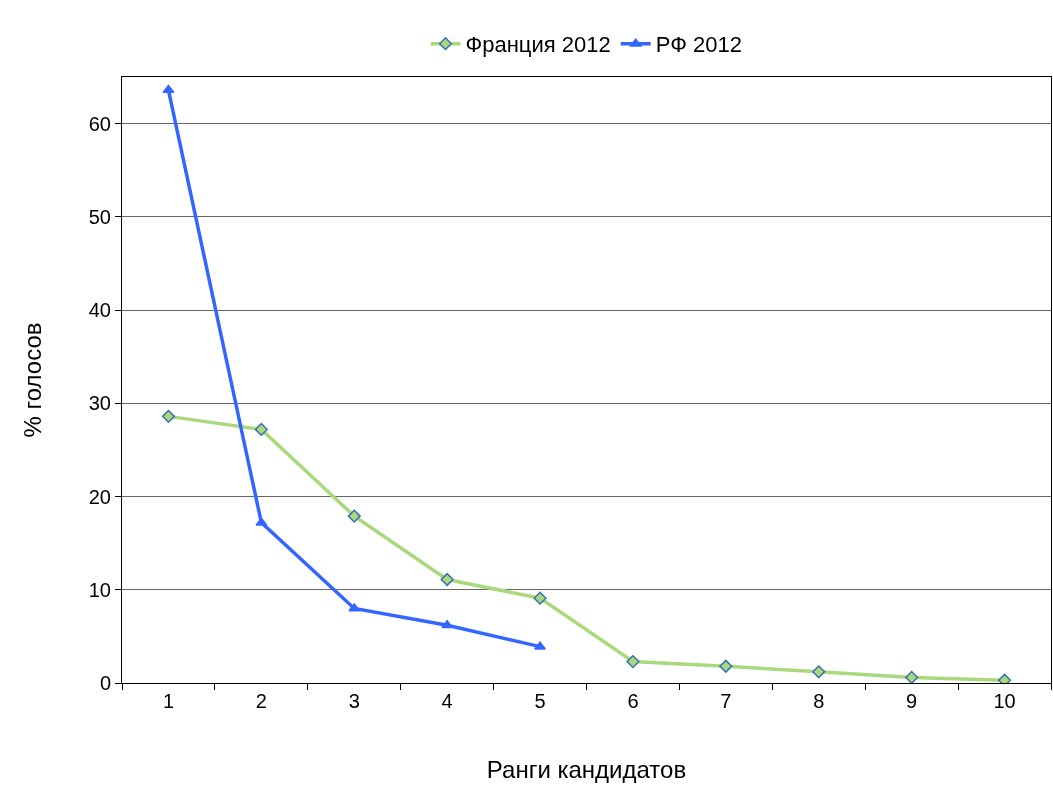  Describe the element at coordinates (819, 701) in the screenshot. I see `x-tick-label: 8` at that location.